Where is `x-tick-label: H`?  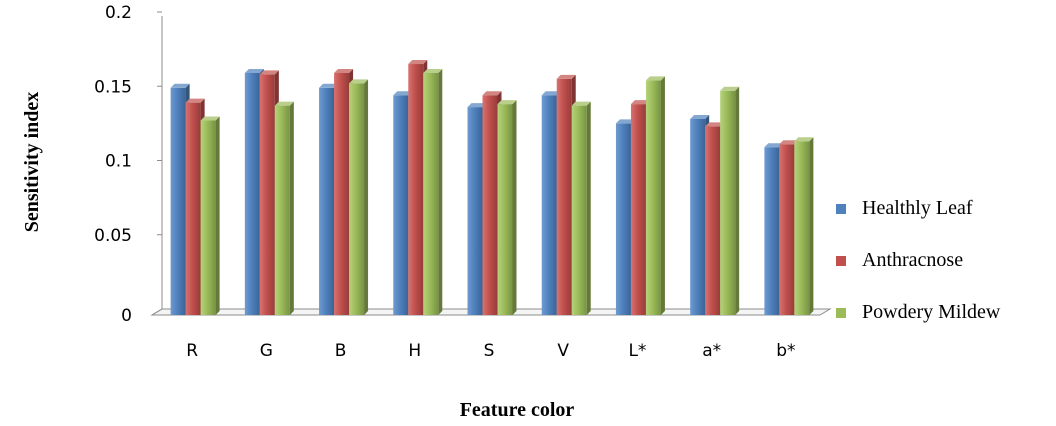 x-tick-label: H is located at coordinates (414, 351).